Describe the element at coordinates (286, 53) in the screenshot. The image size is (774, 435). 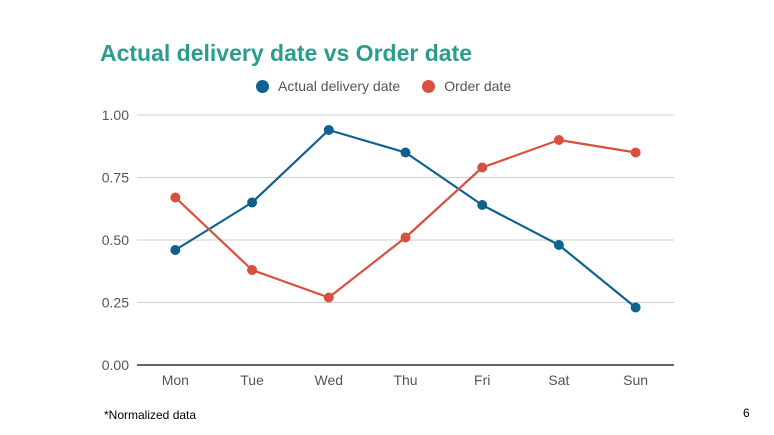
I see `chart-title: Actual delivery date vs Order date` at that location.